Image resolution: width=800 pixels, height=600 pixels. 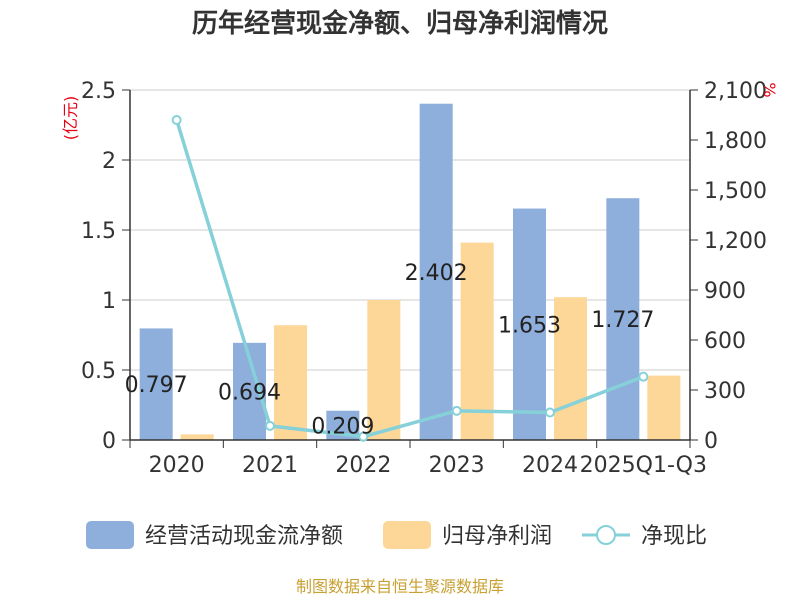 I want to click on right-tick-label-2: 600, so click(x=725, y=341).